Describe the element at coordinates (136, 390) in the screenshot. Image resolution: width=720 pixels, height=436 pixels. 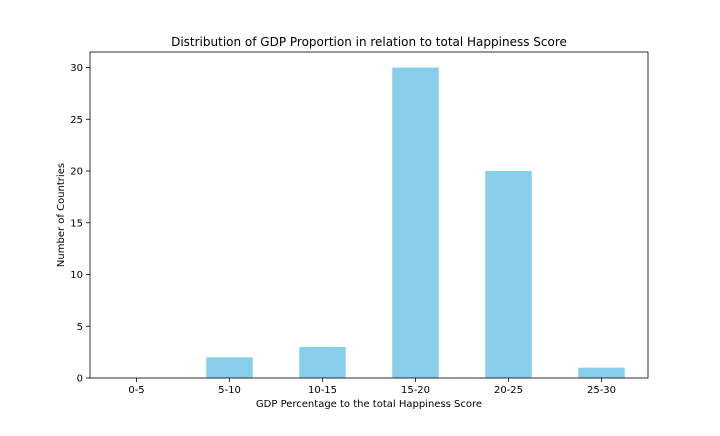
I see `x-tick-label: 0-5` at that location.